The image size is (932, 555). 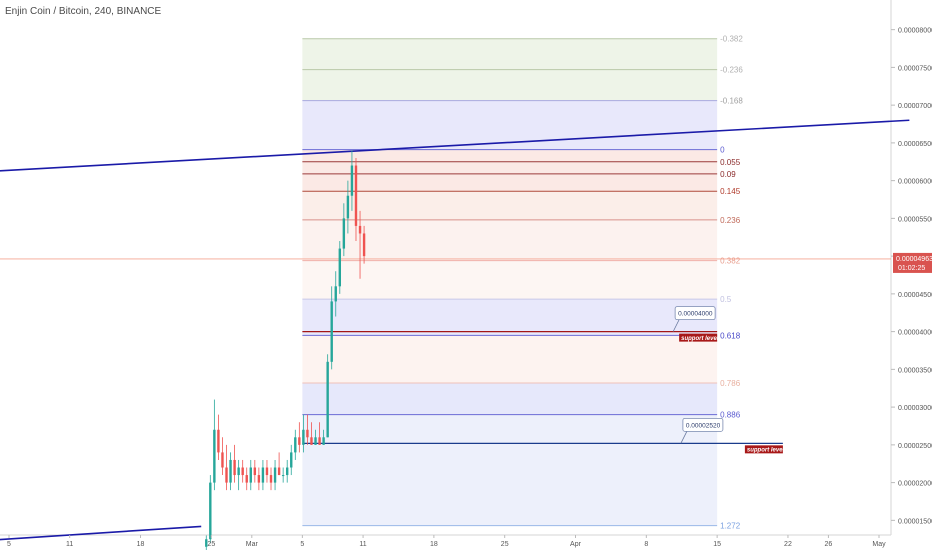 What do you see at coordinates (285, 350) in the screenshot?
I see `candles` at bounding box center [285, 350].